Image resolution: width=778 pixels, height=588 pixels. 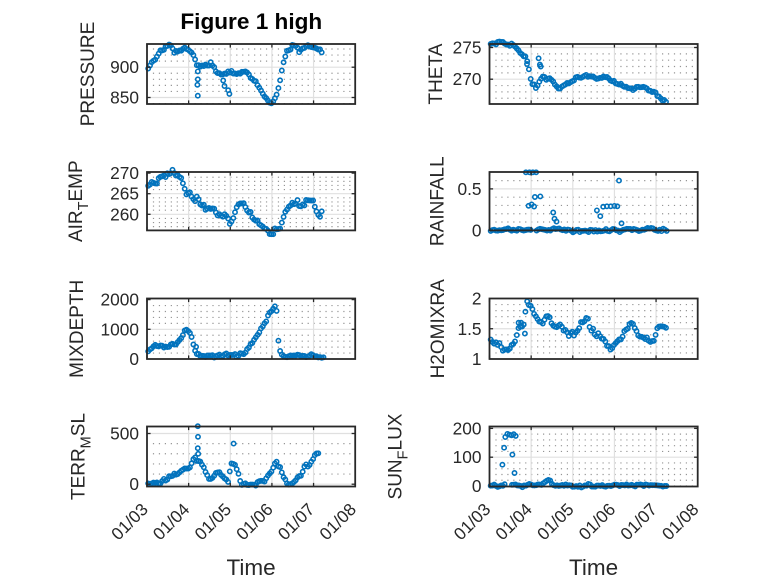 What do you see at coordinates (469, 189) in the screenshot?
I see `svg-text: 0.5` at bounding box center [469, 189].